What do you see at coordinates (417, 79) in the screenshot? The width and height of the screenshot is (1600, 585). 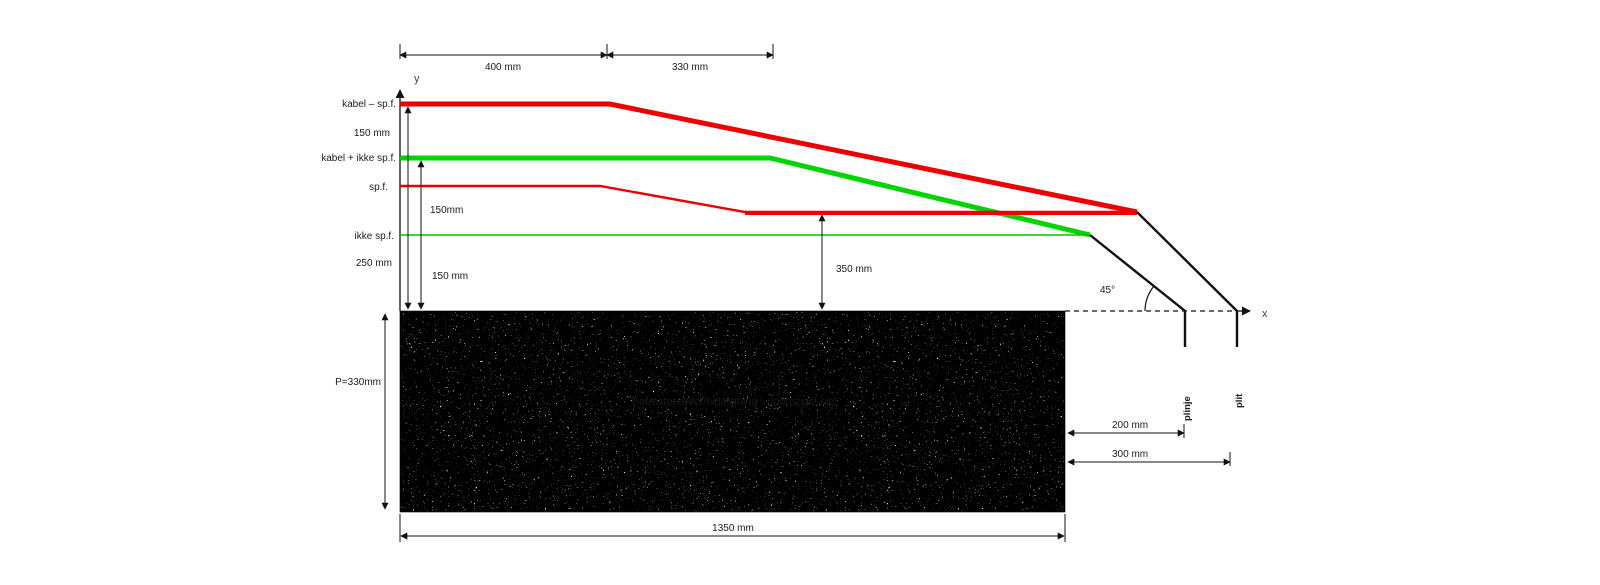 I see `y-axis-label: y` at bounding box center [417, 79].